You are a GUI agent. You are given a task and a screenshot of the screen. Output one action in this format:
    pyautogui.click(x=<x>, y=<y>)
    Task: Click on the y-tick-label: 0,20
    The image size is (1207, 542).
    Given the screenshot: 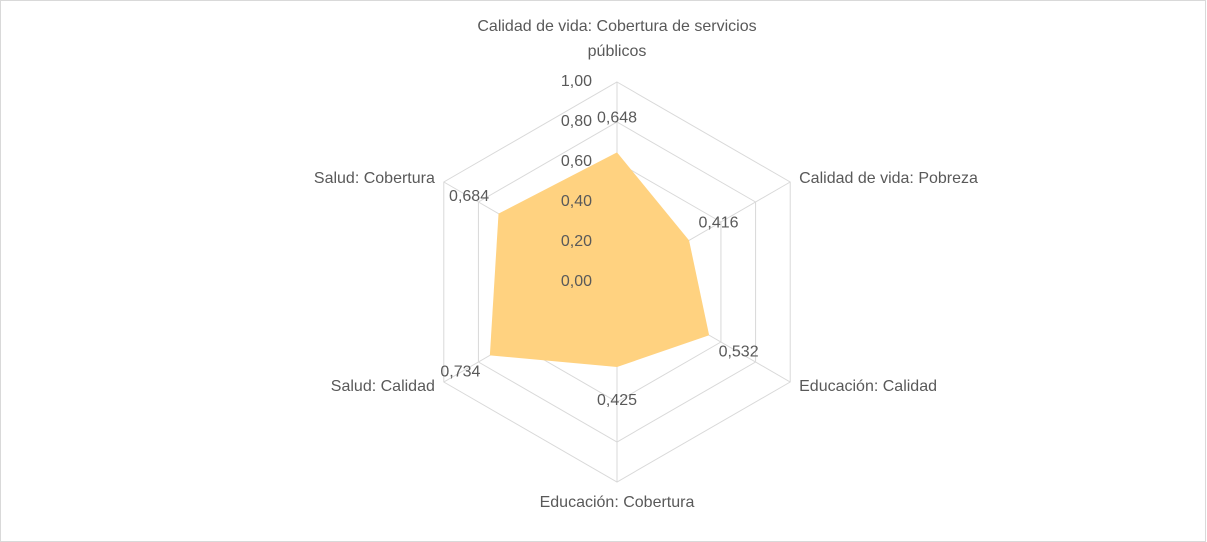 What is the action you would take?
    pyautogui.click(x=576, y=241)
    